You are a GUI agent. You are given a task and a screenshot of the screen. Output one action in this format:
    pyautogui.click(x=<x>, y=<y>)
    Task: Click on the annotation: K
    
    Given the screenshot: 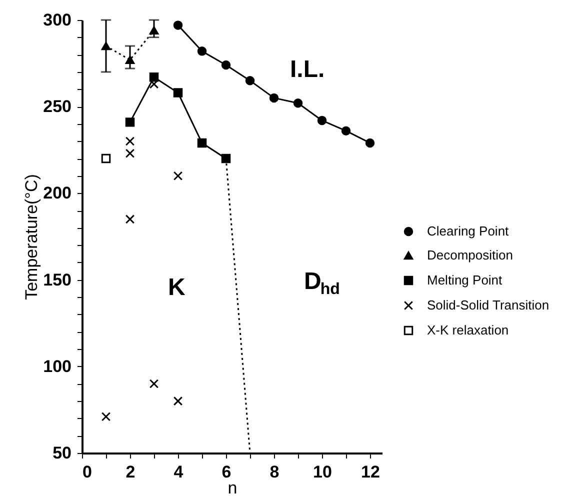 What is the action you would take?
    pyautogui.click(x=177, y=287)
    